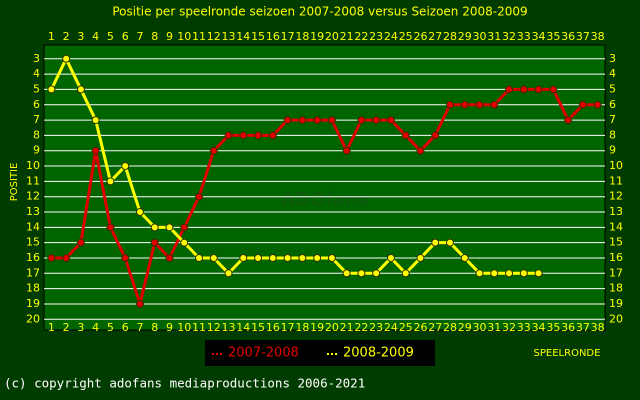  What do you see at coordinates (568, 327) in the screenshot?
I see `x-tick-label: 36` at bounding box center [568, 327].